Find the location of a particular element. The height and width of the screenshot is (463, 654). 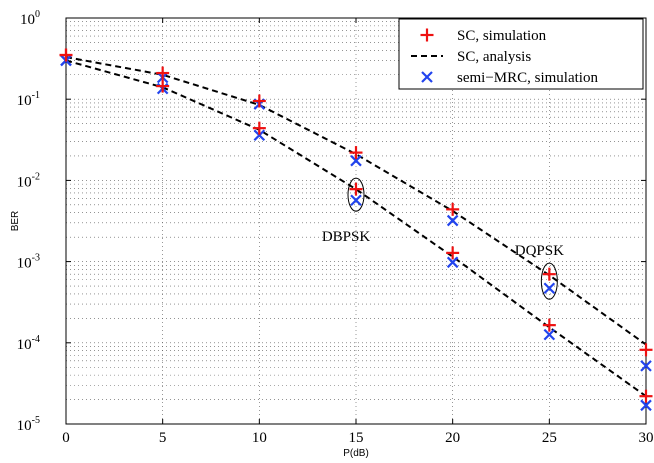

annotation-label: DQPSK is located at coordinates (539, 251).